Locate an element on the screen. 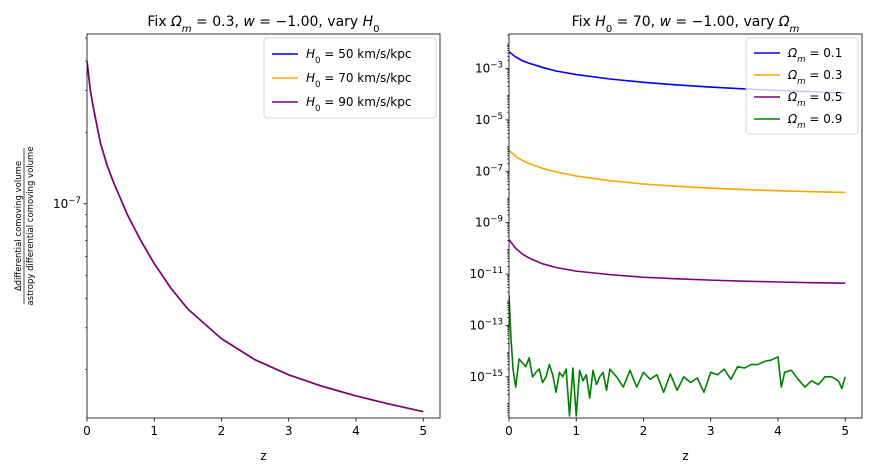 This screenshot has width=871, height=472. legend-label-3: H0 = 90 km/s/kpc is located at coordinates (358, 104).